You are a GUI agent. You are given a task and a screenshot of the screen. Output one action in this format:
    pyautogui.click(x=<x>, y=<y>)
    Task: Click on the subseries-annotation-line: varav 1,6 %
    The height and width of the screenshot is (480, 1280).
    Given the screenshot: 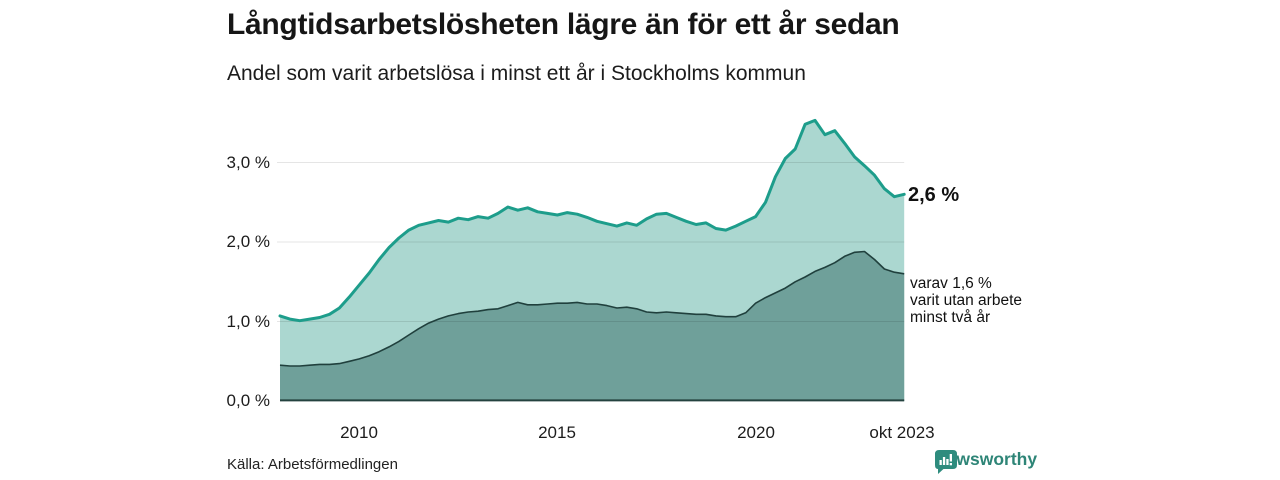 What is the action you would take?
    pyautogui.click(x=951, y=283)
    